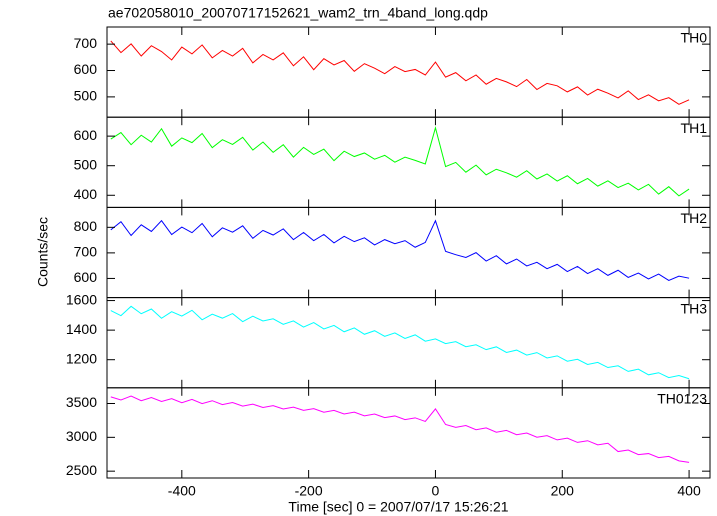  Describe the element at coordinates (81, 402) in the screenshot. I see `y-tick-label: 3500` at that location.